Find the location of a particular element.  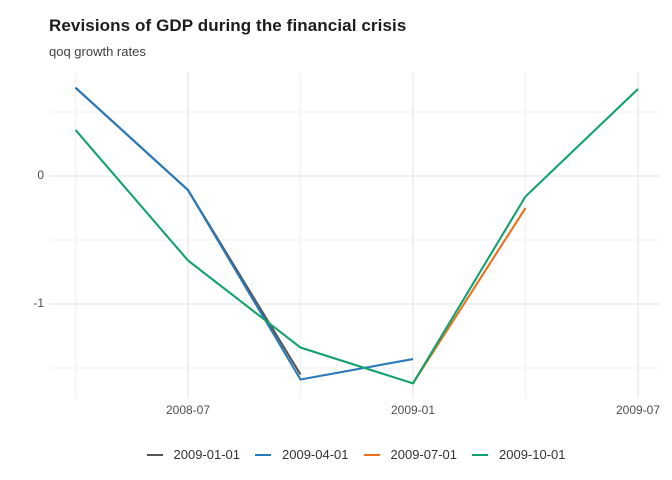

chart-legend: 2009-01-01 2009-04-01 2009-07-01 2009-10-01 is located at coordinates (346, 454).